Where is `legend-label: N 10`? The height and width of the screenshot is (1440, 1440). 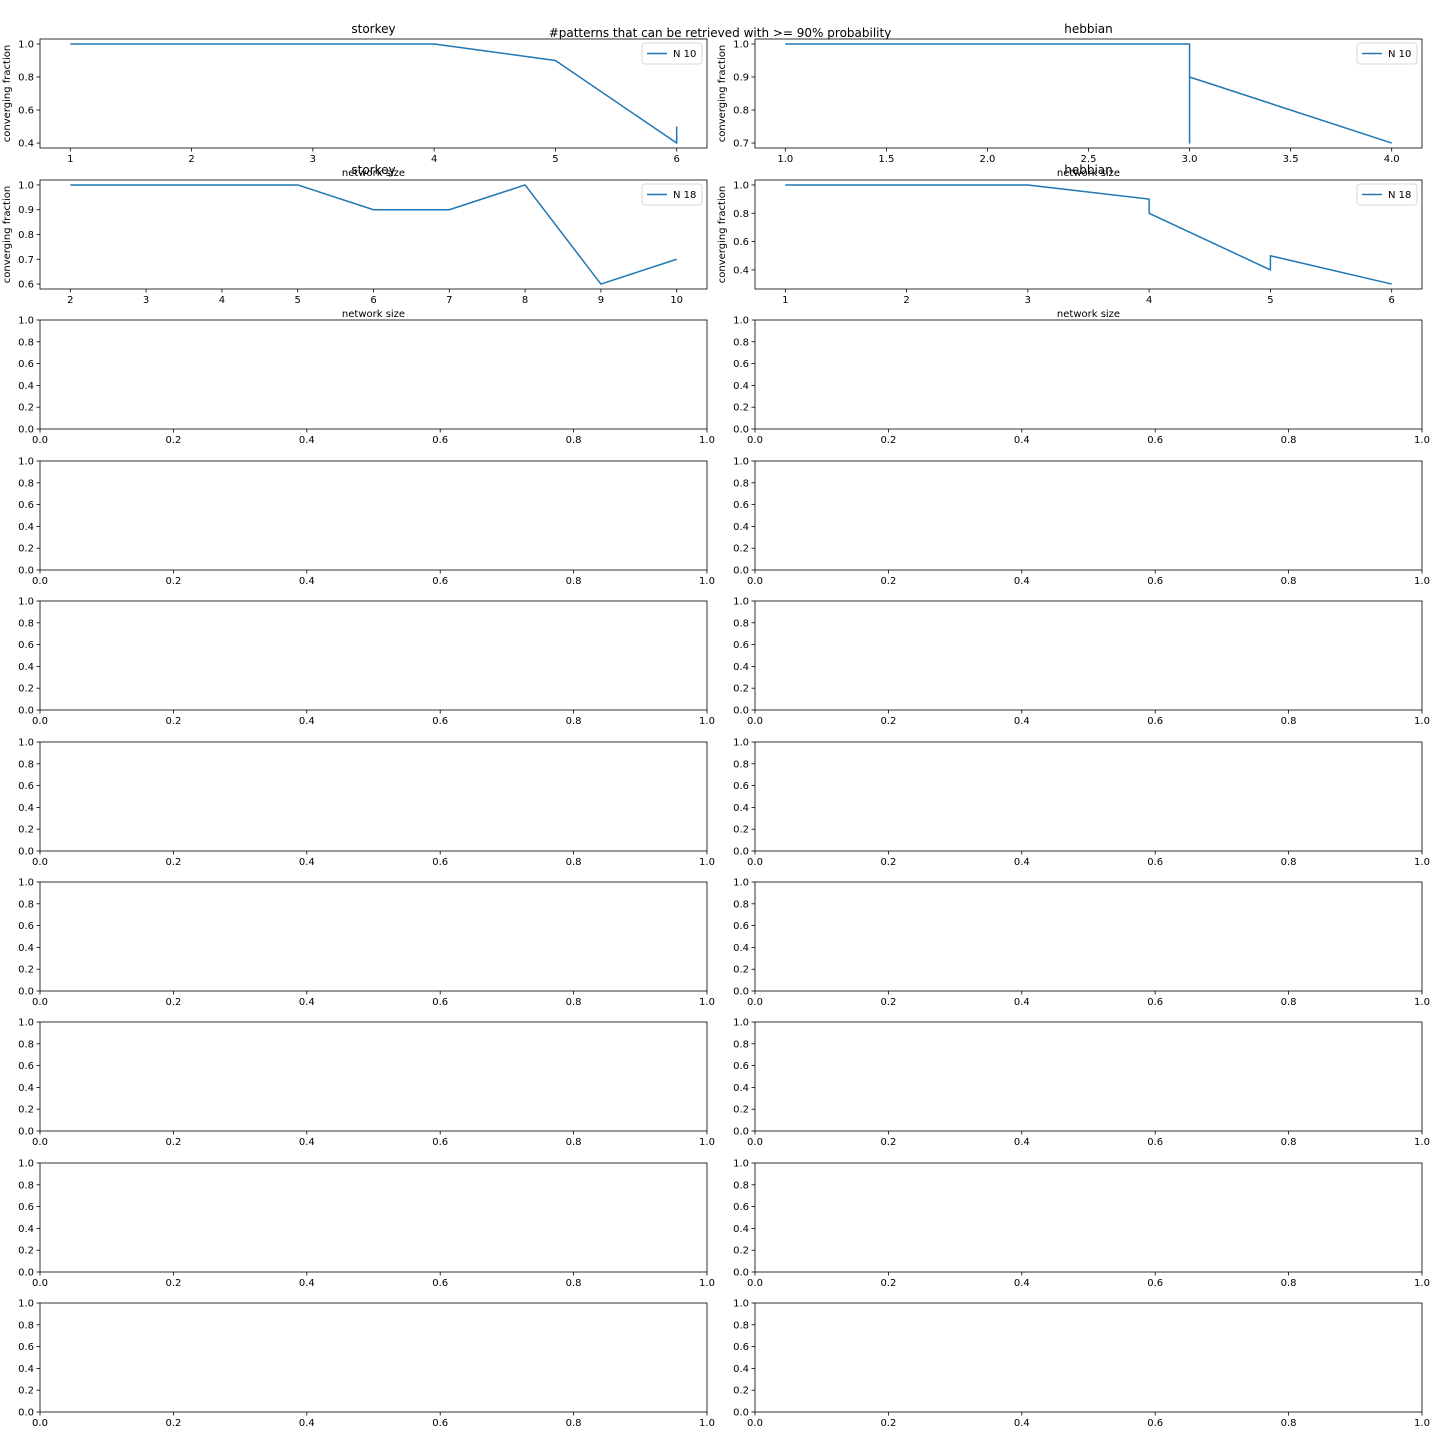
legend-label: N 10 is located at coordinates (1399, 54).